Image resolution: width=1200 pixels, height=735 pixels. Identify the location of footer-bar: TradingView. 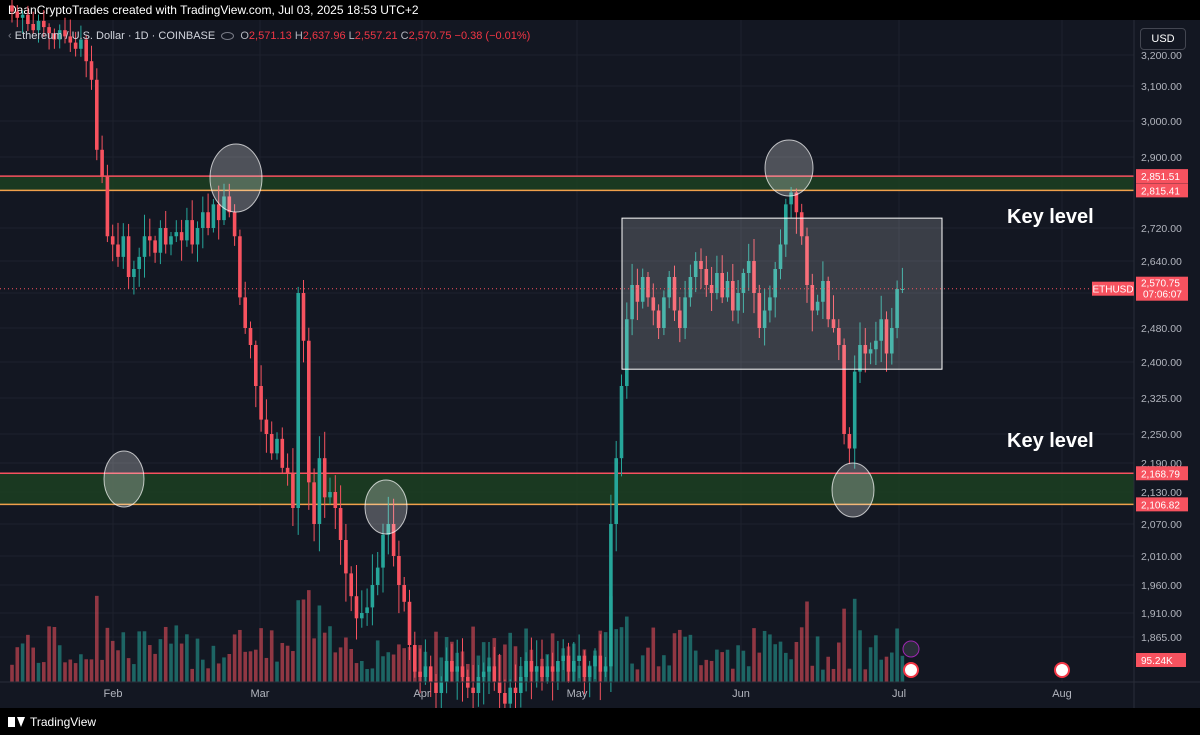
(600, 721).